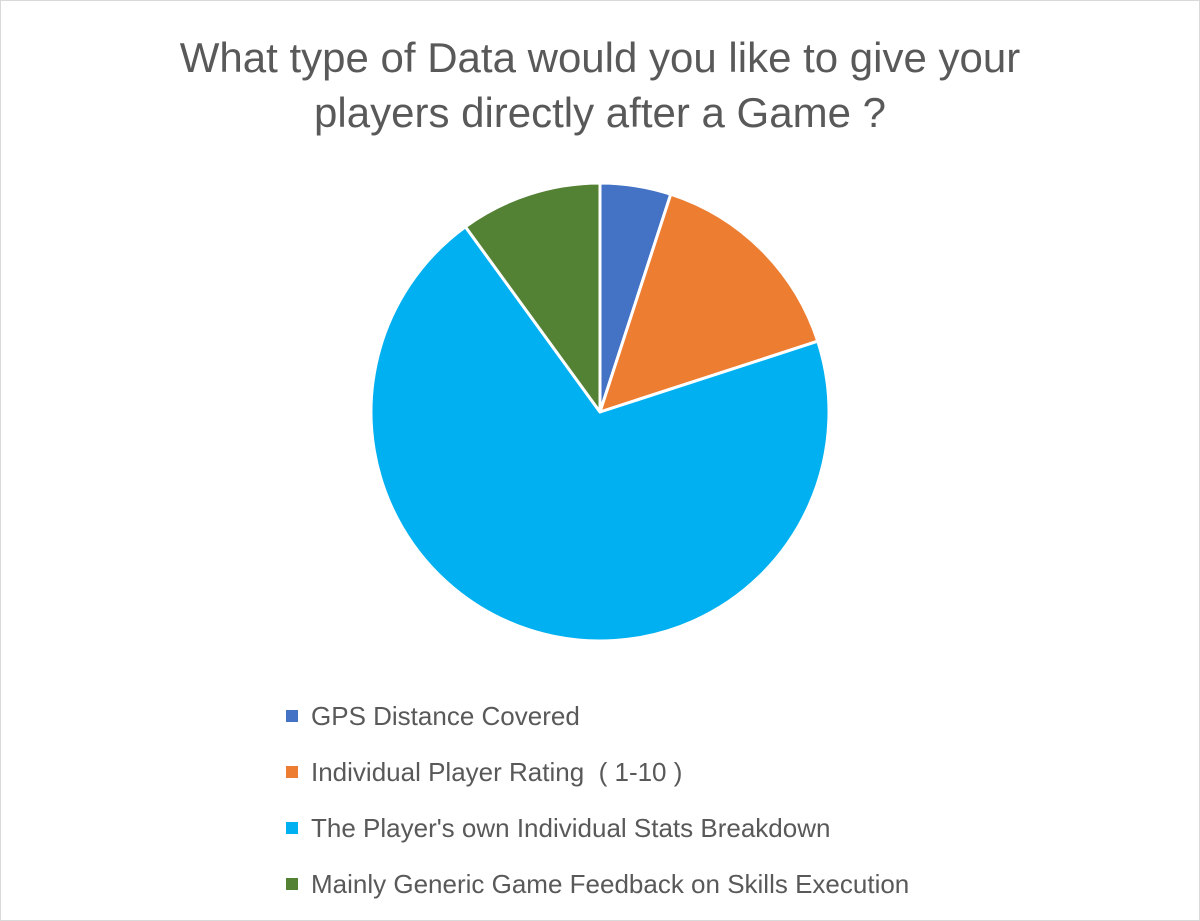 This screenshot has width=1200, height=921. What do you see at coordinates (292, 772) in the screenshot?
I see `legend-swatch-player-rating` at bounding box center [292, 772].